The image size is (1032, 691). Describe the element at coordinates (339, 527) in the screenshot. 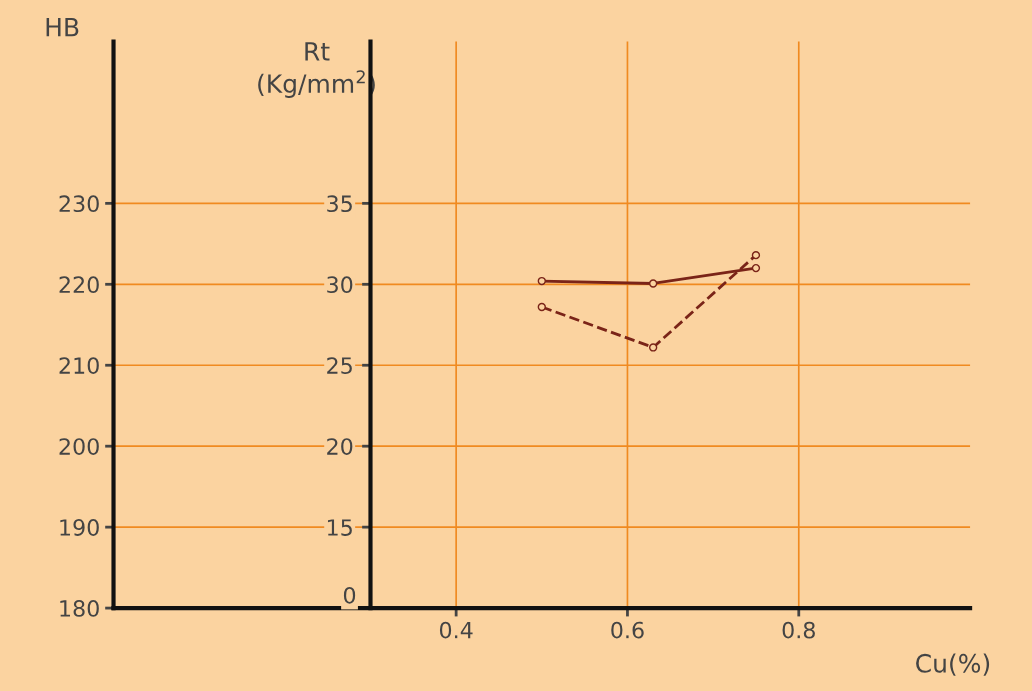

I see `y2-tick-label: 15` at that location.